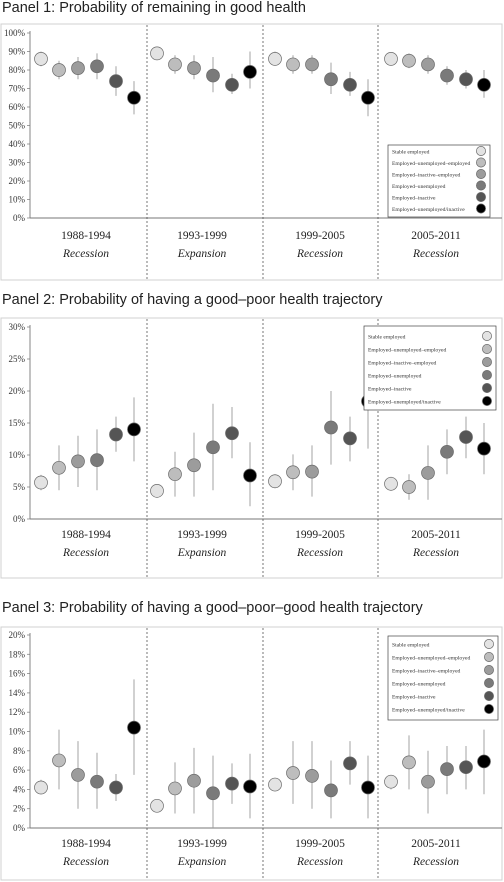  Describe the element at coordinates (17, 423) in the screenshot. I see `y-tick-label: 15%` at that location.